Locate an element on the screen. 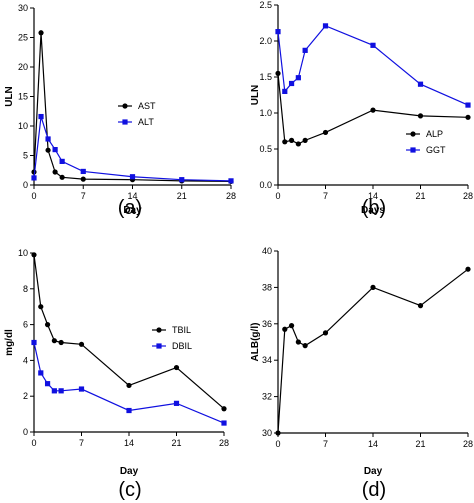  y-axis-label: ALB(g/l) is located at coordinates (255, 342).